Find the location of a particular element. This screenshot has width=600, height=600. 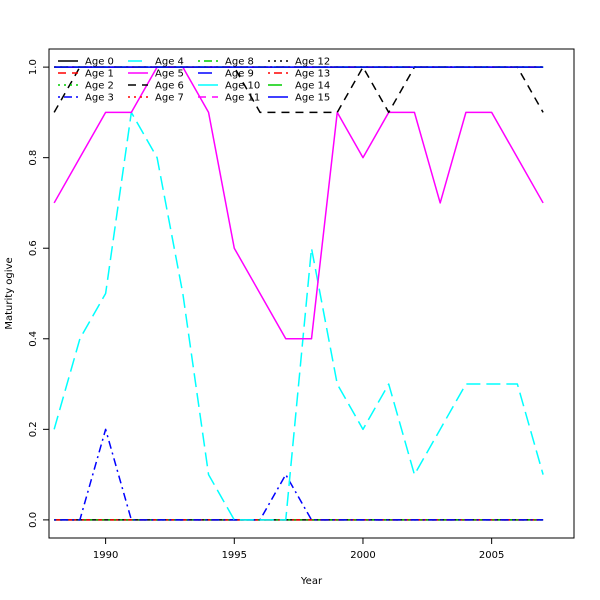

y-tick-label: 0.0 is located at coordinates (33, 520).